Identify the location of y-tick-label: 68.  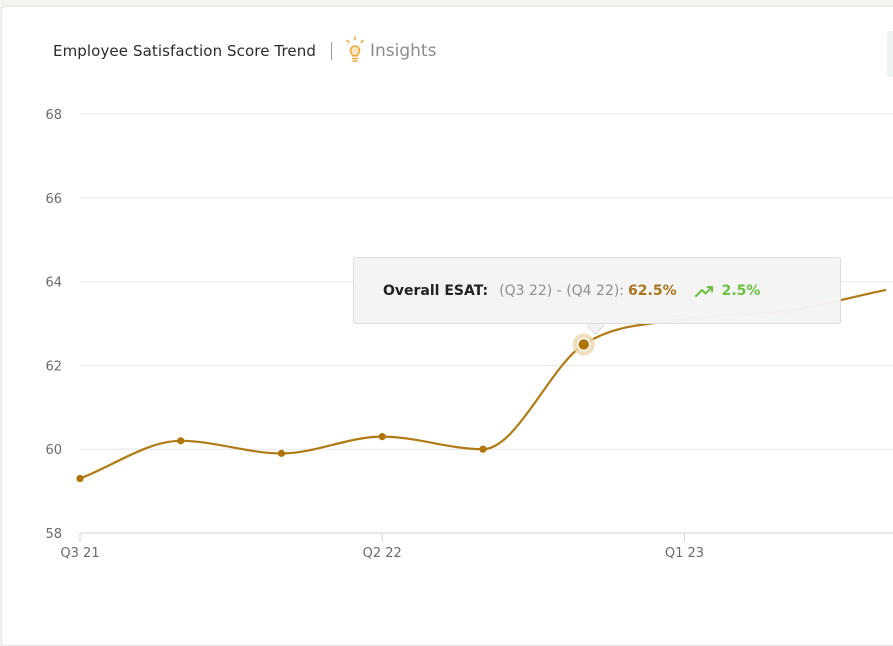
(53, 115).